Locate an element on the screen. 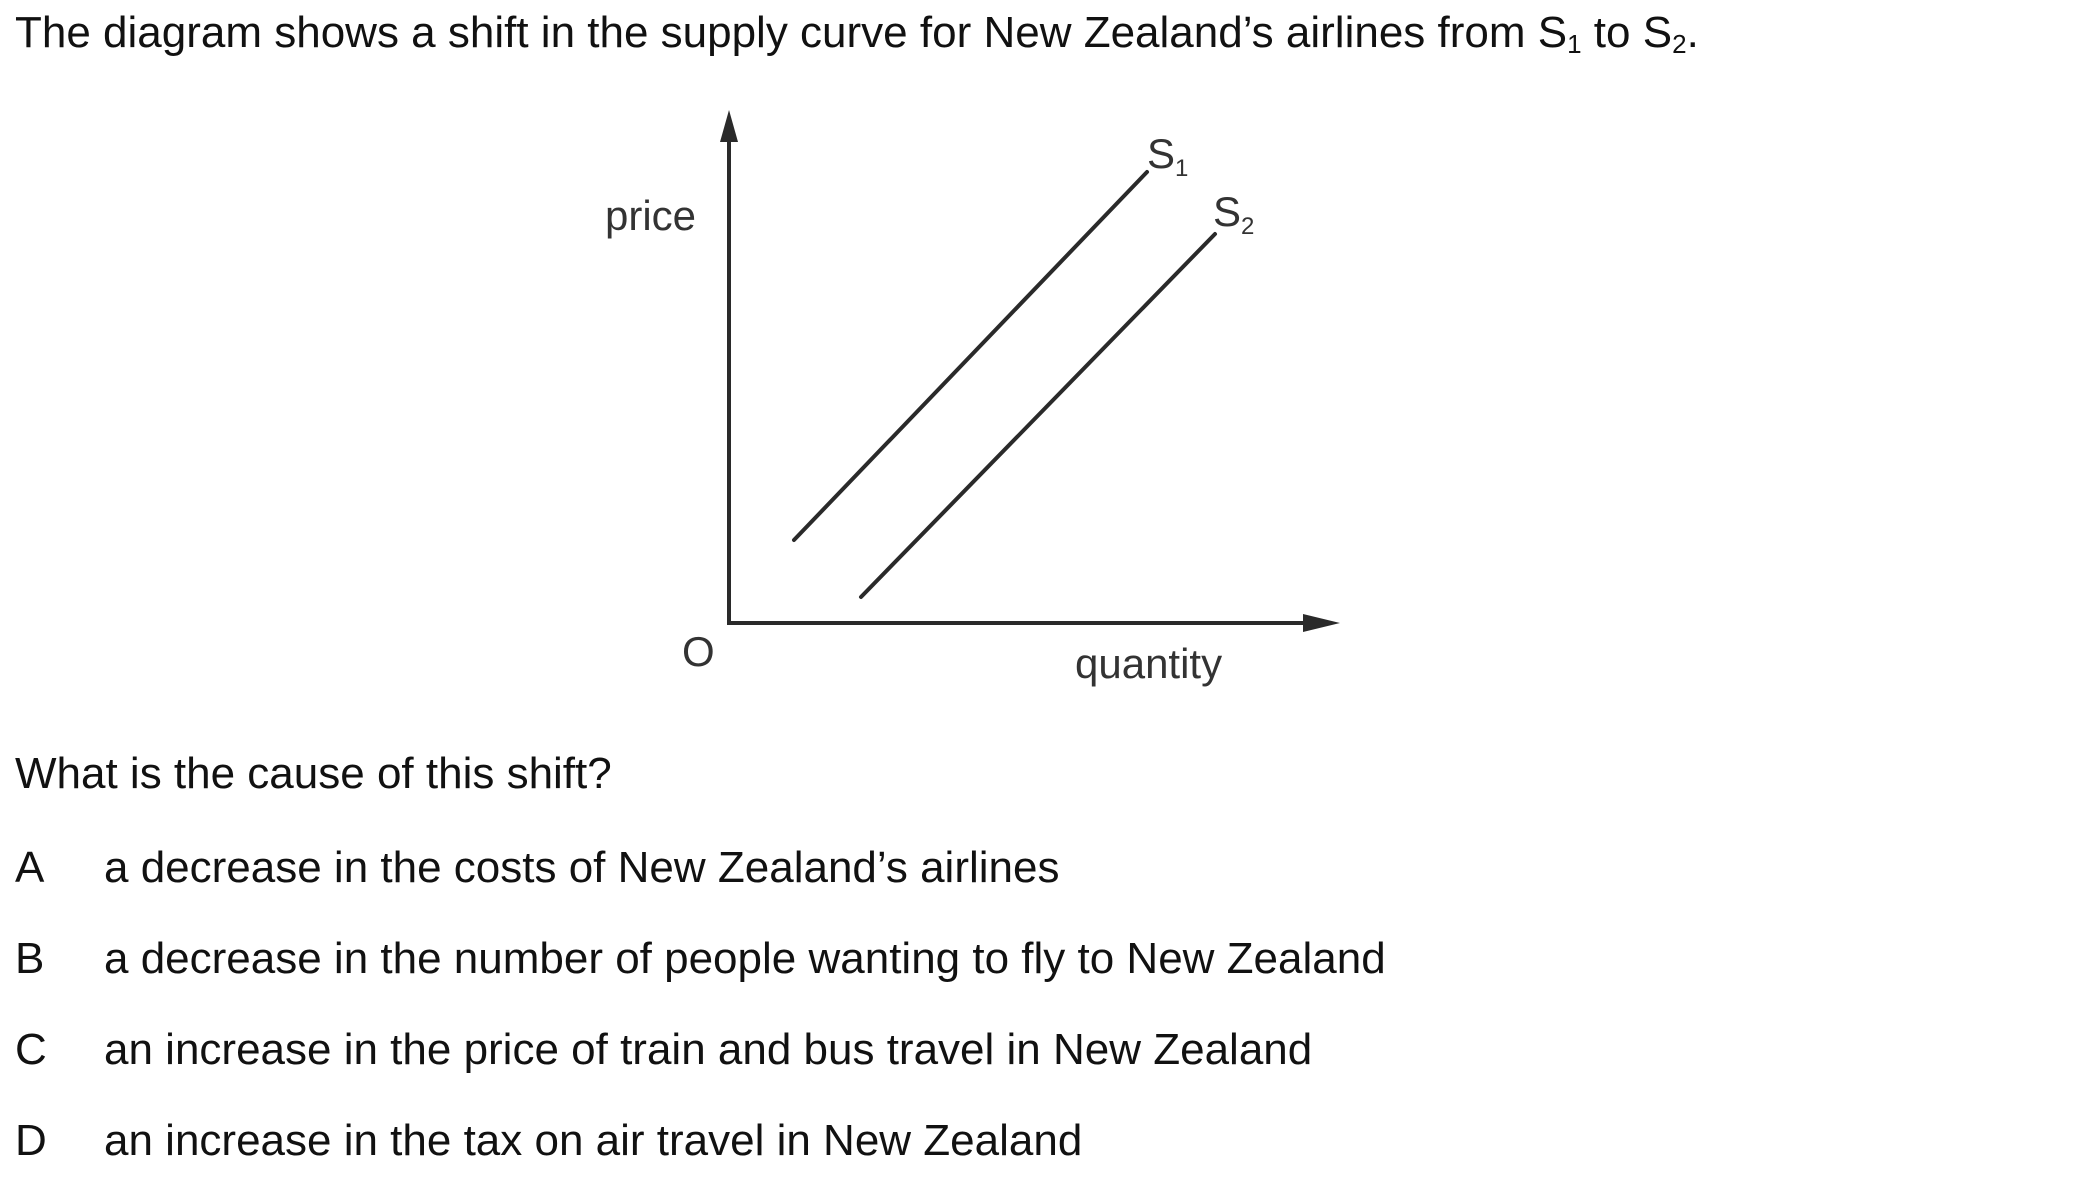  option-letter: C is located at coordinates (31, 1049).